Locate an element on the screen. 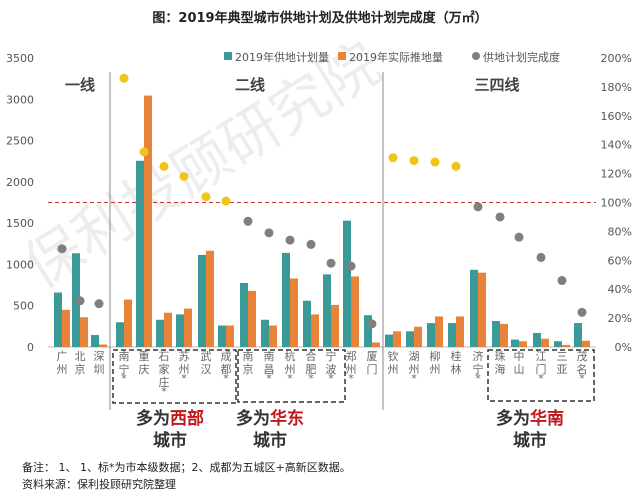 The width and height of the screenshot is (640, 497). tier-label: 三四线 is located at coordinates (496, 85).